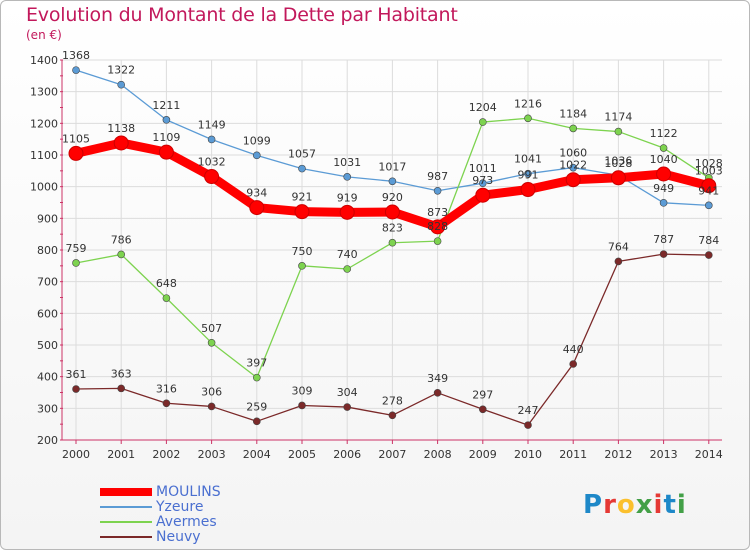  Describe the element at coordinates (121, 373) in the screenshot. I see `data-label-neuvy: 363` at that location.